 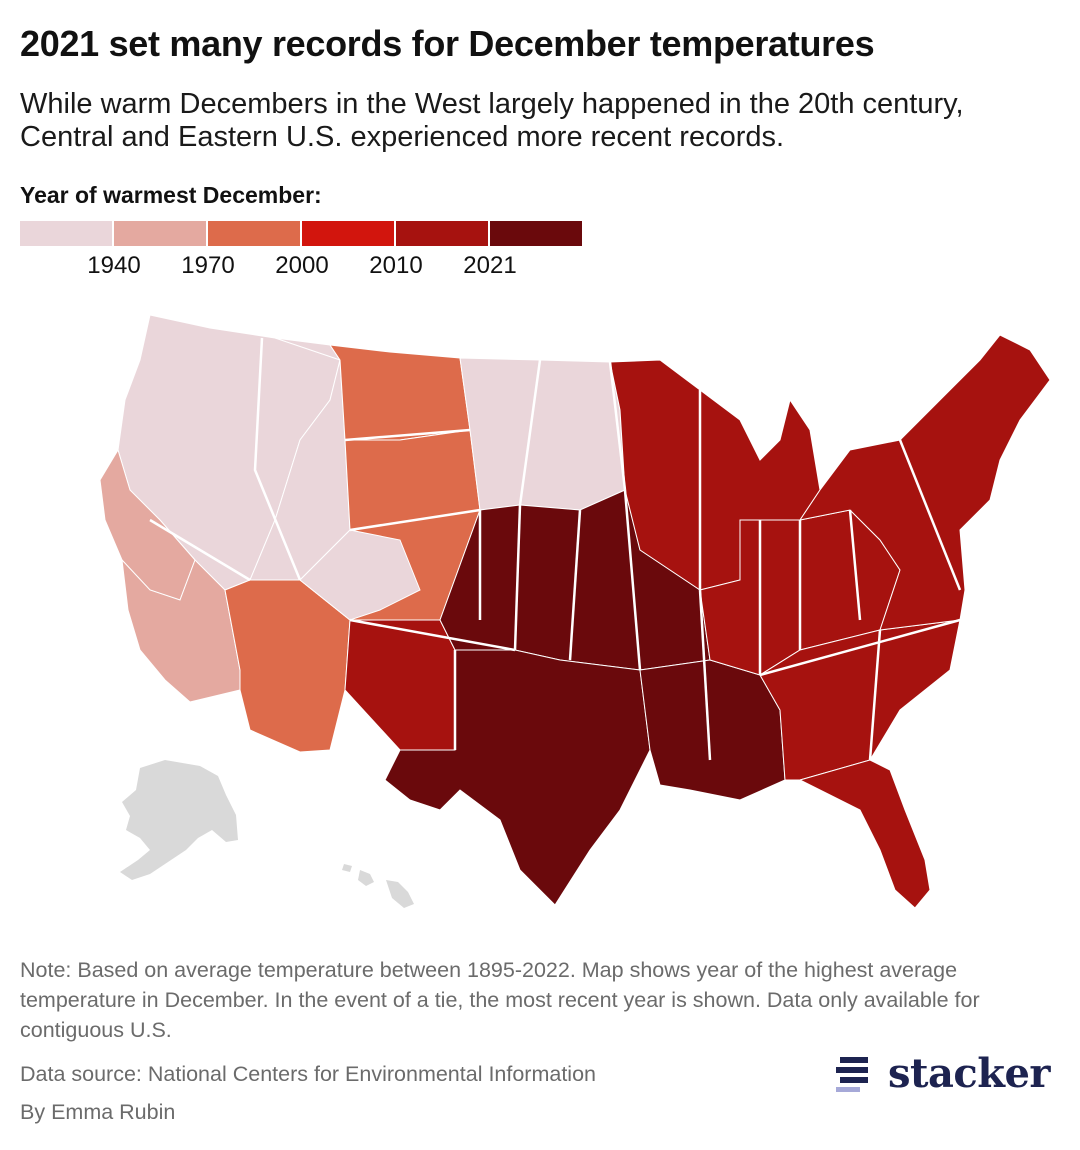 I want to click on legend-tick-label: 2000, so click(x=302, y=265).